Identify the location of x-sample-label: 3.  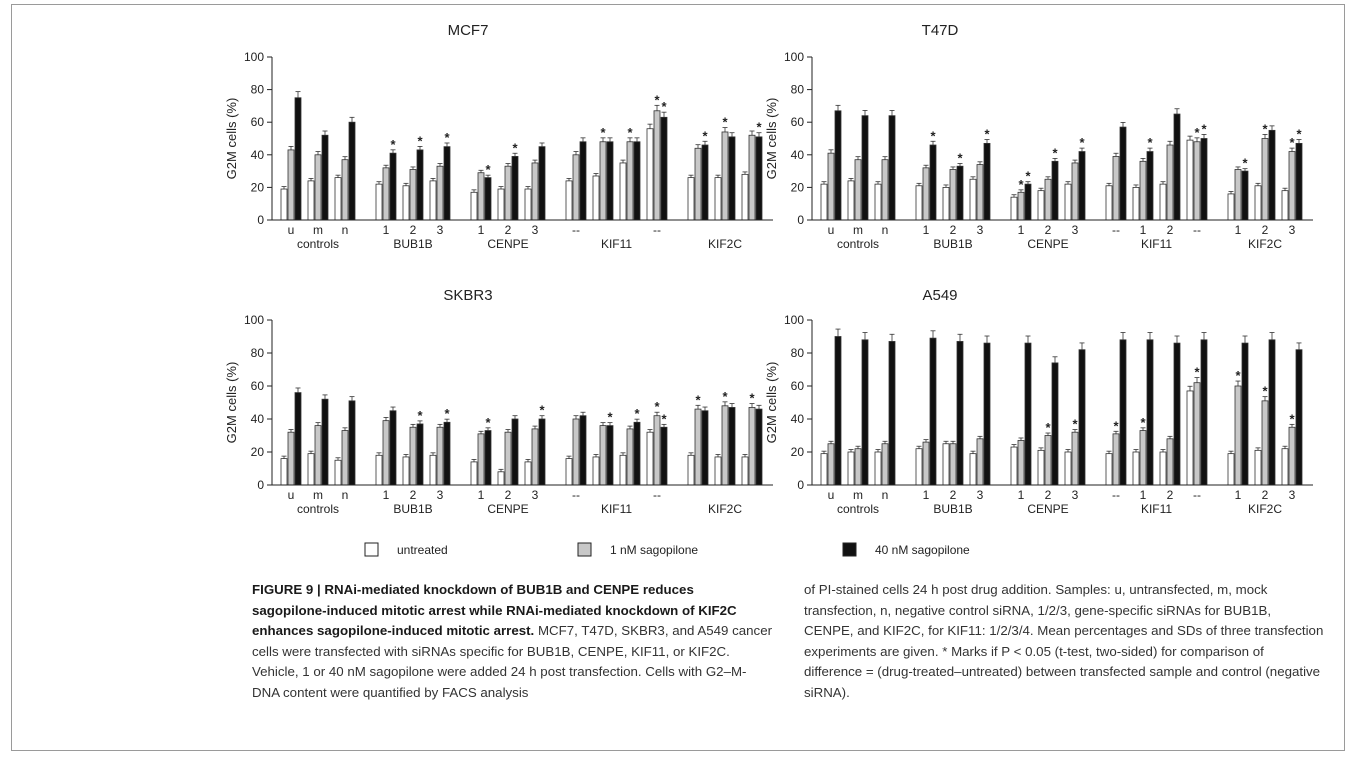
(440, 230).